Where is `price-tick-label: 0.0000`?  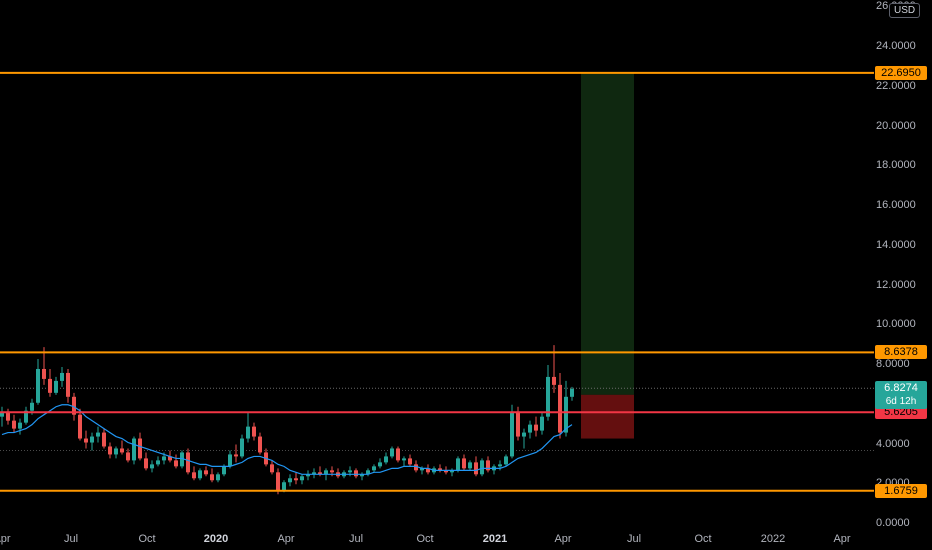
price-tick-label: 0.0000 is located at coordinates (893, 523).